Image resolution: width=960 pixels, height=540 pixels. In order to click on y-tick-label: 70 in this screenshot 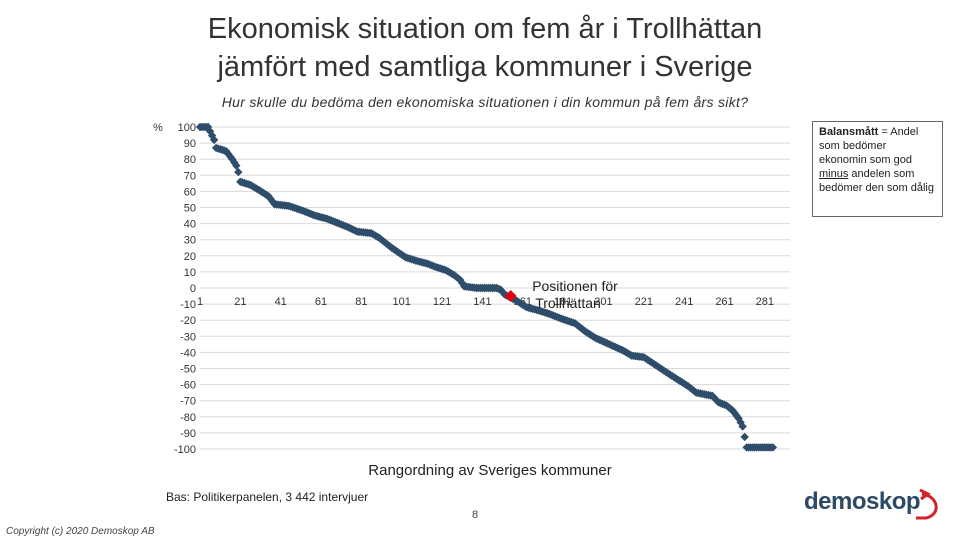, I will do `click(190, 176)`.